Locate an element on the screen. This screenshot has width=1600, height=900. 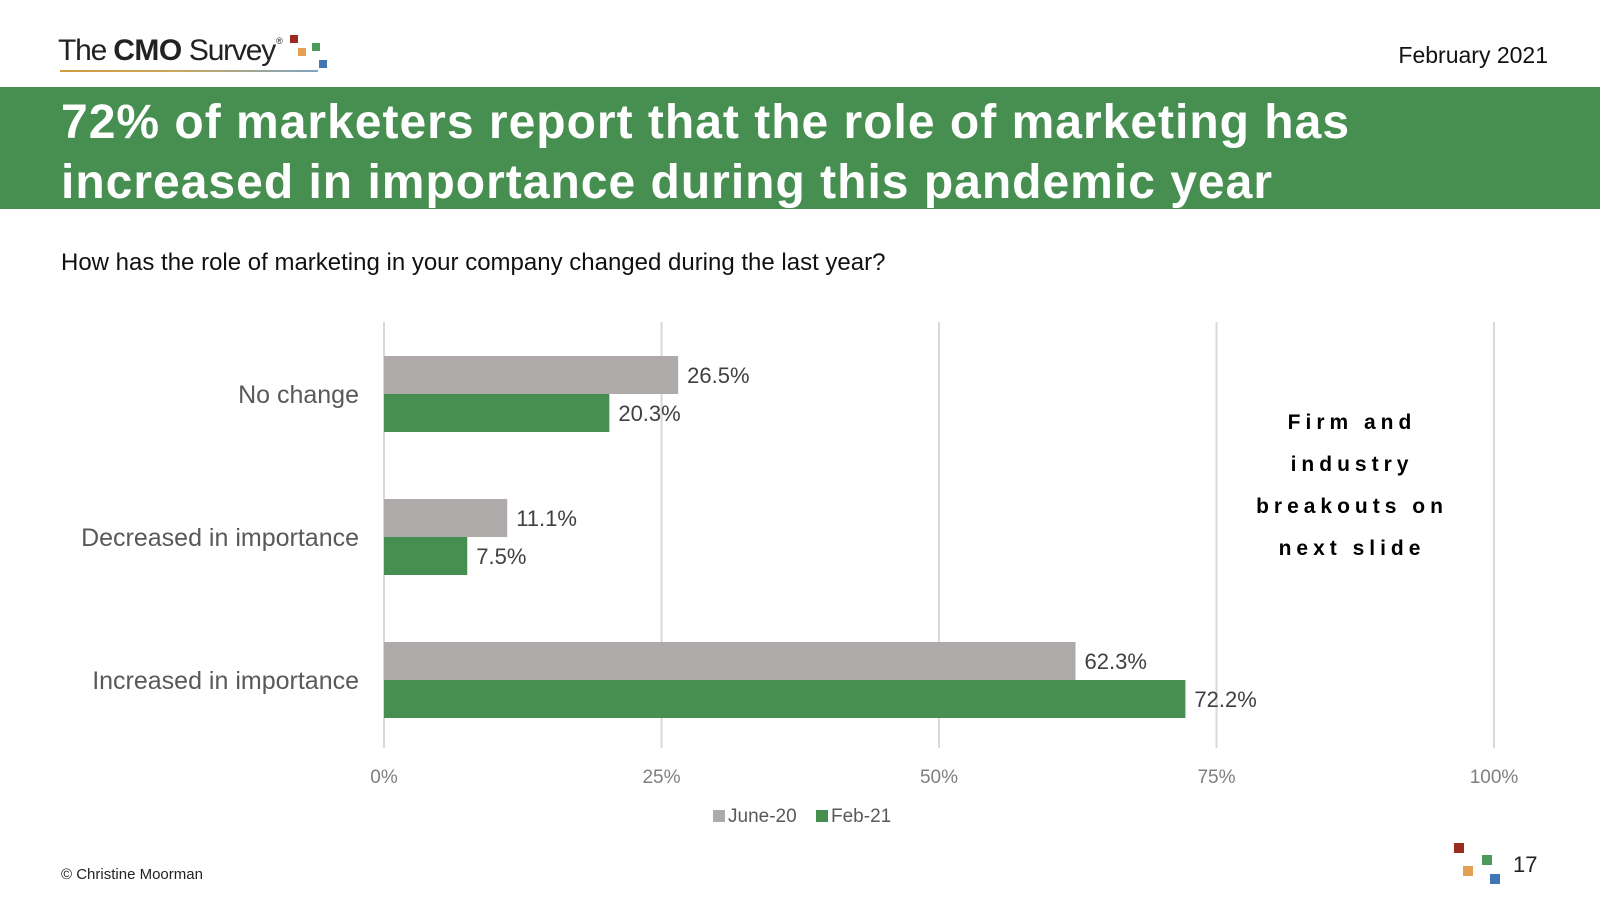
report-date: February 2021 is located at coordinates (1473, 55).